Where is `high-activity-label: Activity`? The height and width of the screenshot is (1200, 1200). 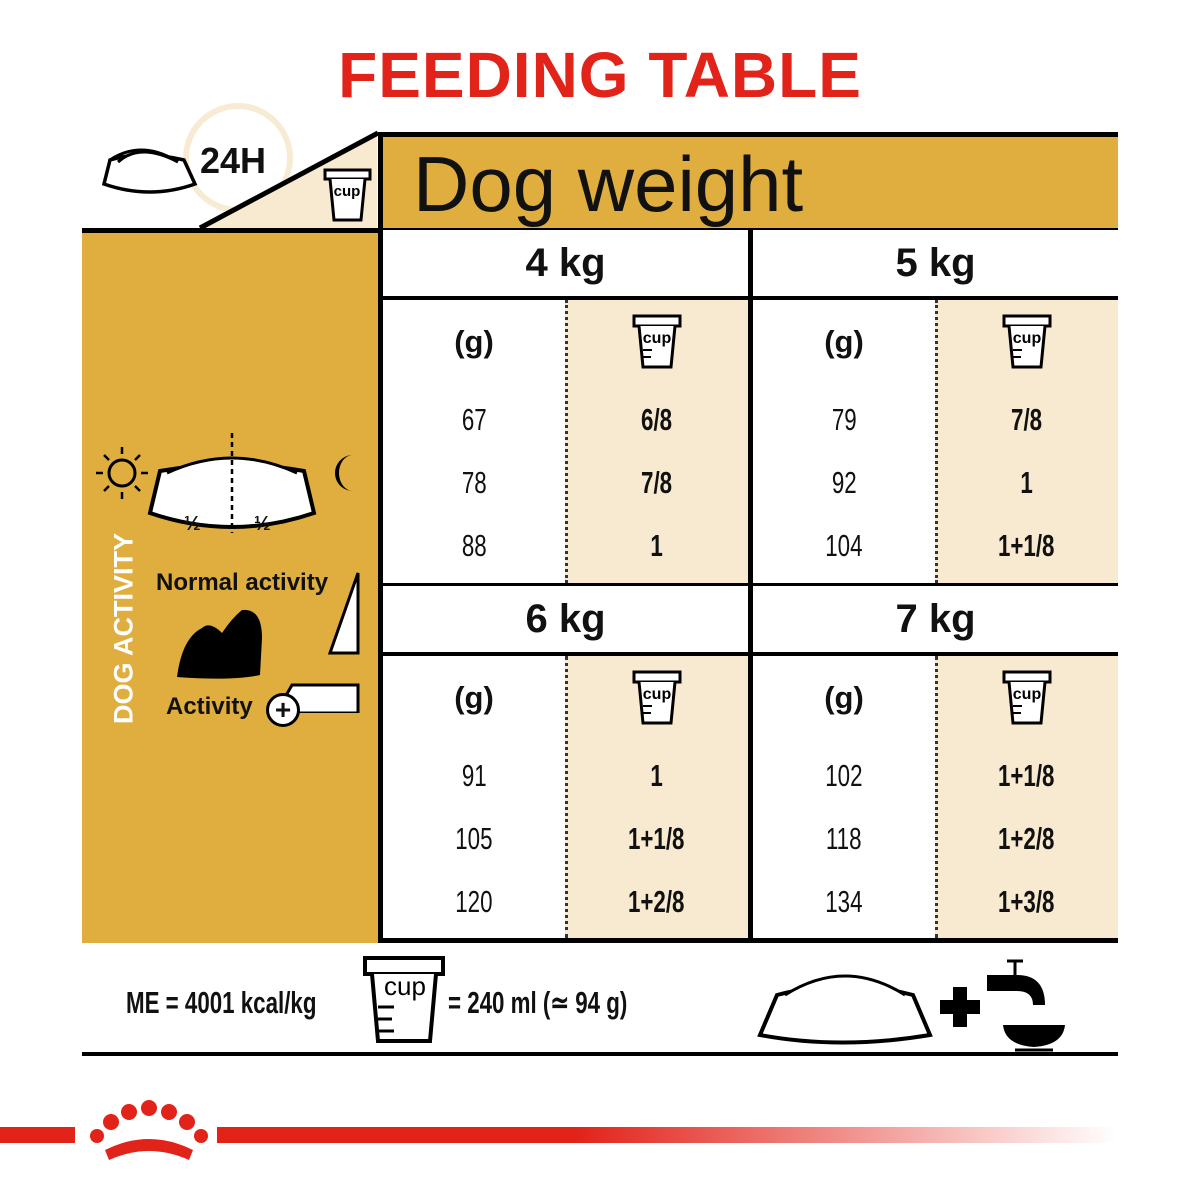 high-activity-label: Activity is located at coordinates (209, 706).